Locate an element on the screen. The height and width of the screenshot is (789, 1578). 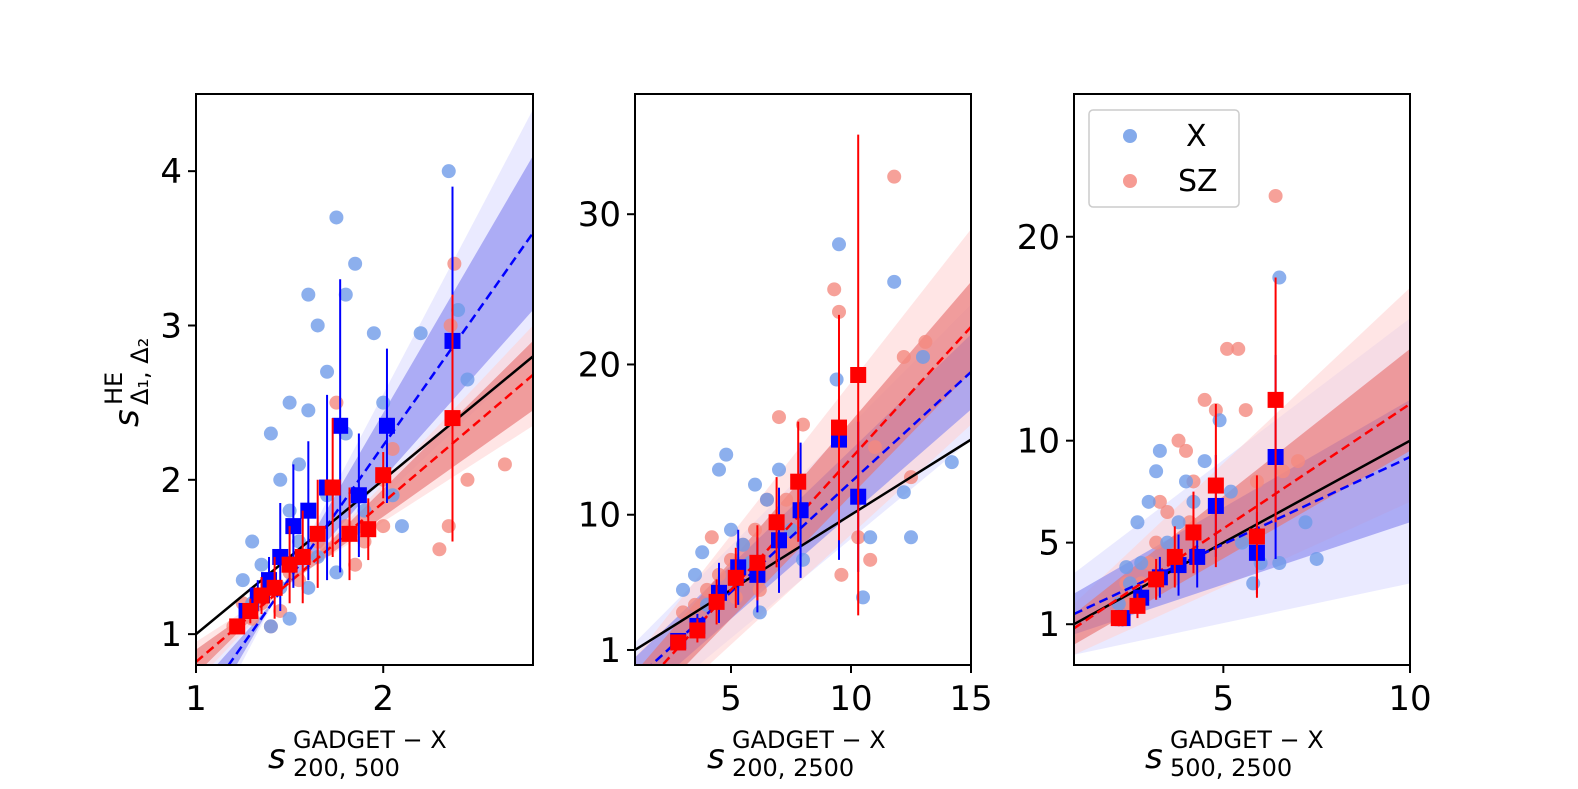
legend: X SZ is located at coordinates (1164, 158).